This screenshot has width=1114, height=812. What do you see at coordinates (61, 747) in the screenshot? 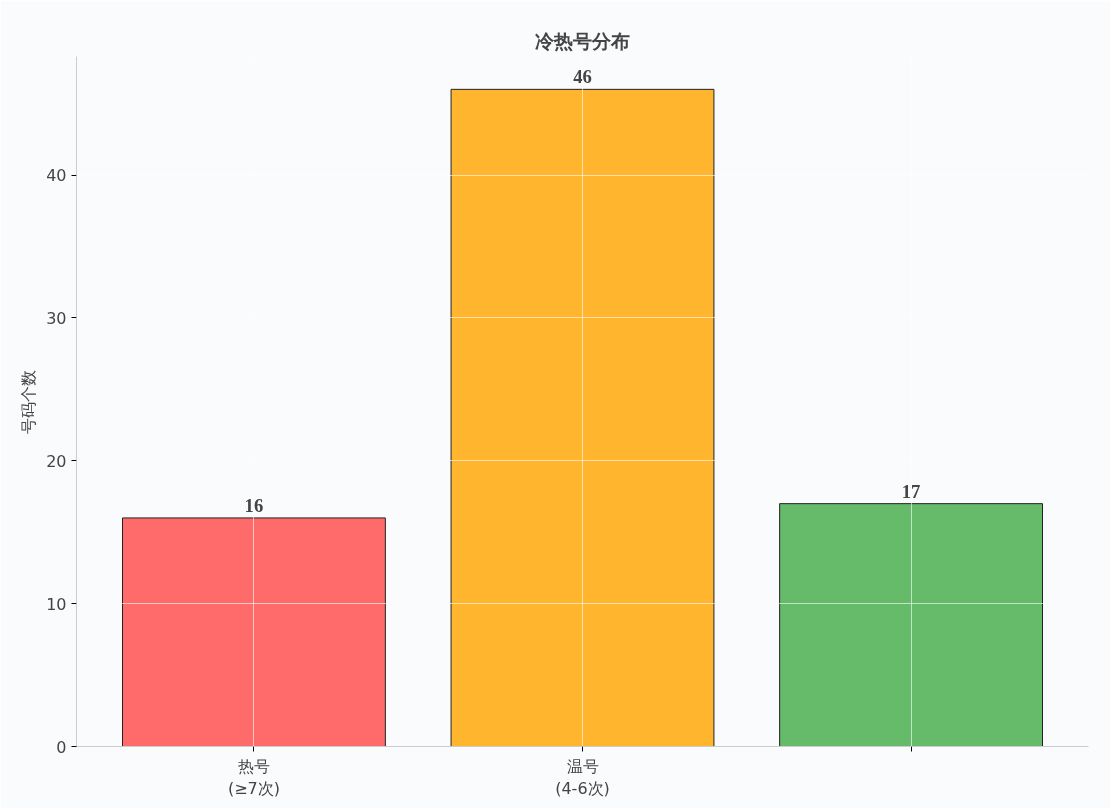
I see `y-tick-label: 0` at bounding box center [61, 747].